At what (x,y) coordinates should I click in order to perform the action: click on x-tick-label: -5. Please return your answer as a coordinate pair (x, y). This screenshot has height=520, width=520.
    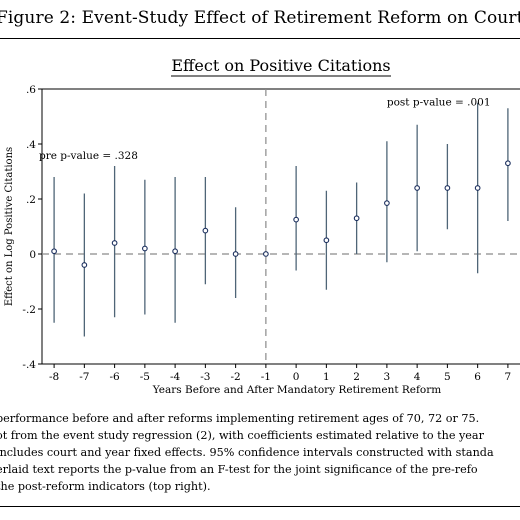
    Looking at the image, I should click on (145, 377).